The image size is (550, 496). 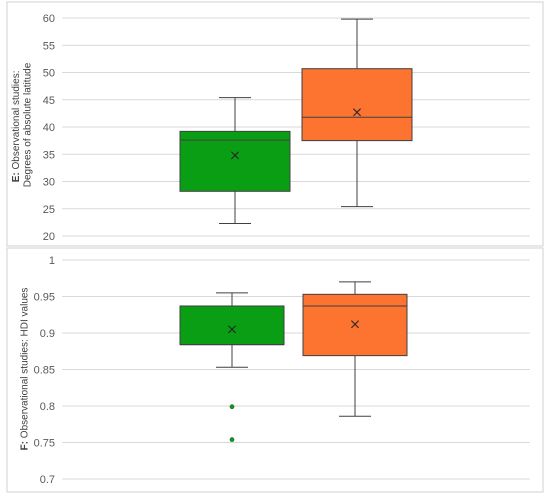 I want to click on panel-f-label-prefix: F:, so click(x=25, y=445).